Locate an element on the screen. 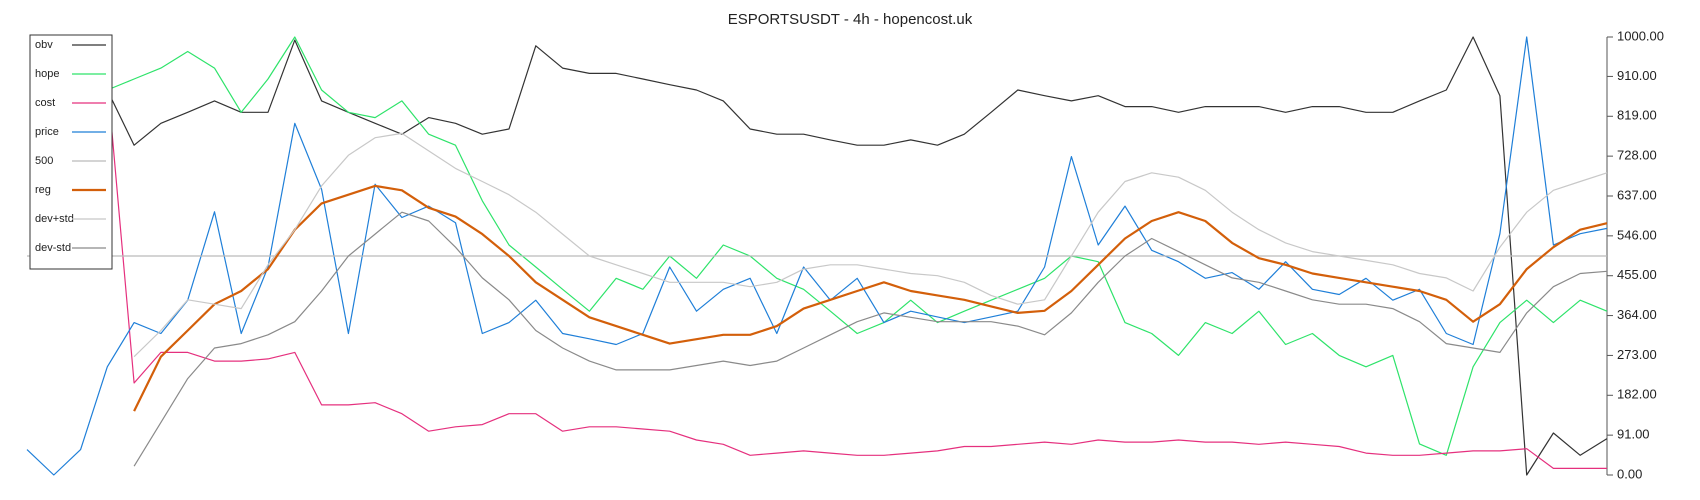  y-tick-label: 728.00 is located at coordinates (1637, 155).